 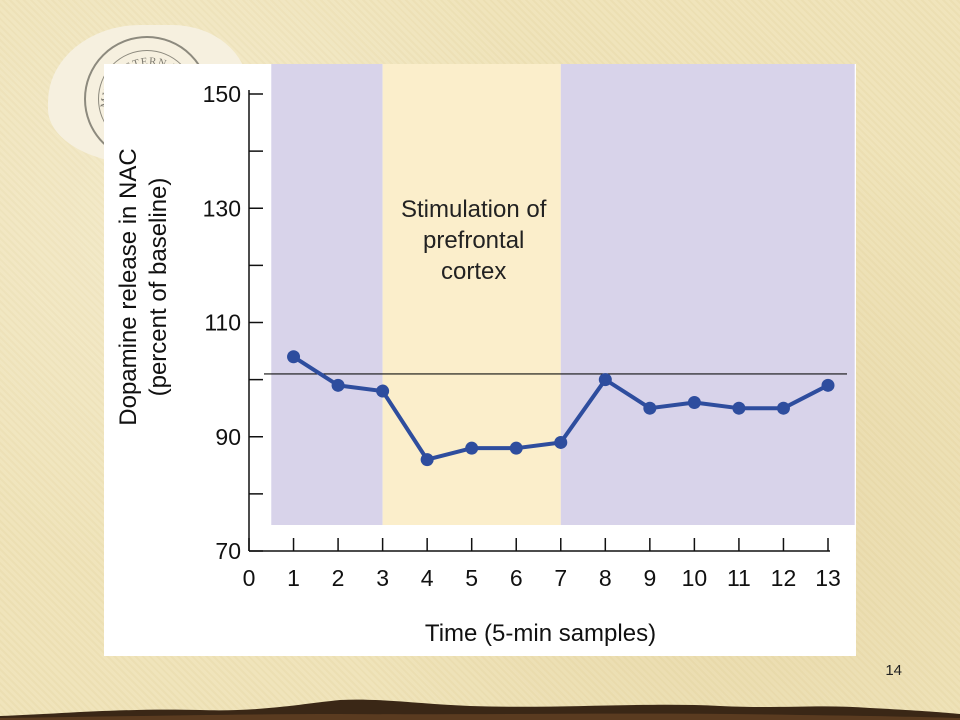 I want to click on x-tick-label: 10, so click(x=695, y=578).